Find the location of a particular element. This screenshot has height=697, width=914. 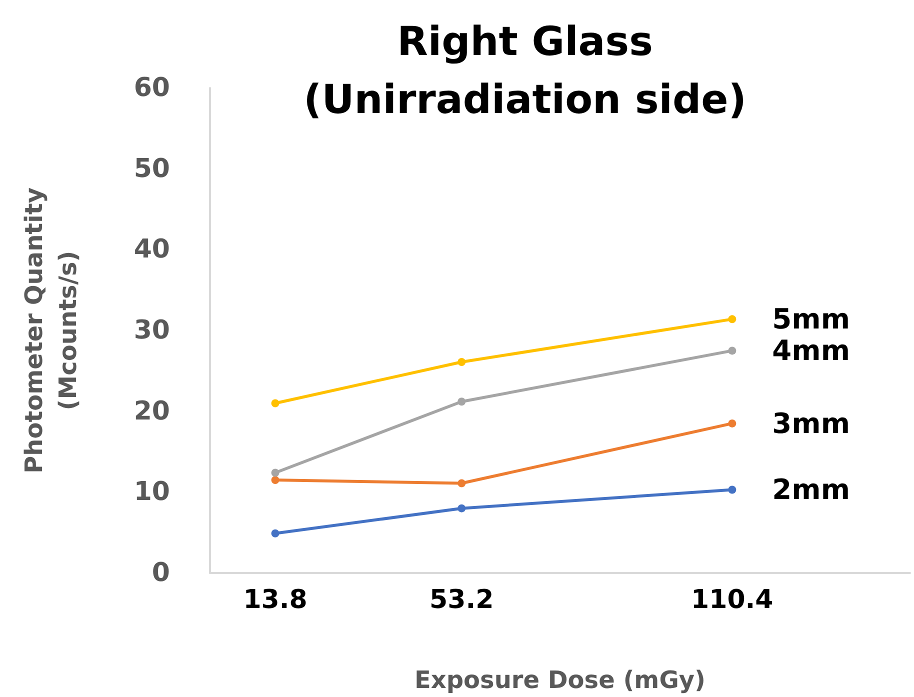

y-tick-label: 0 is located at coordinates (161, 573).